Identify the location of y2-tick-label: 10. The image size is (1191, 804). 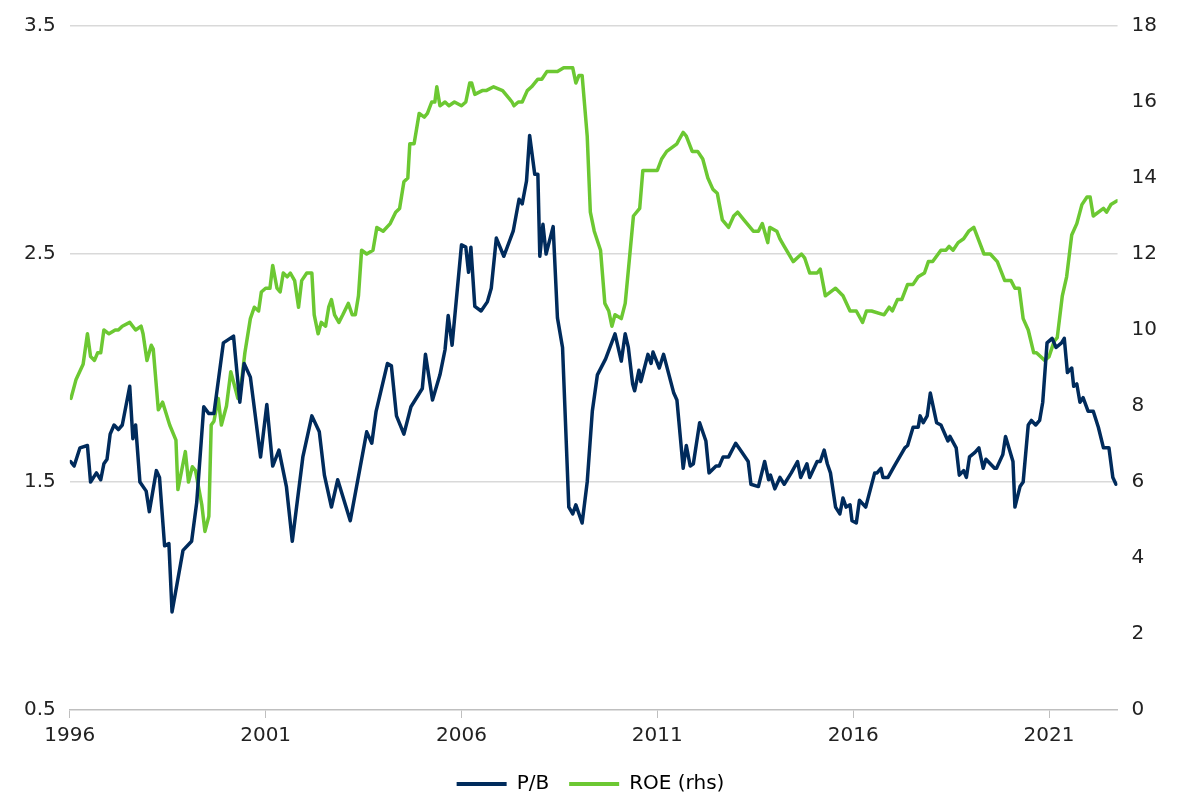
(1144, 328).